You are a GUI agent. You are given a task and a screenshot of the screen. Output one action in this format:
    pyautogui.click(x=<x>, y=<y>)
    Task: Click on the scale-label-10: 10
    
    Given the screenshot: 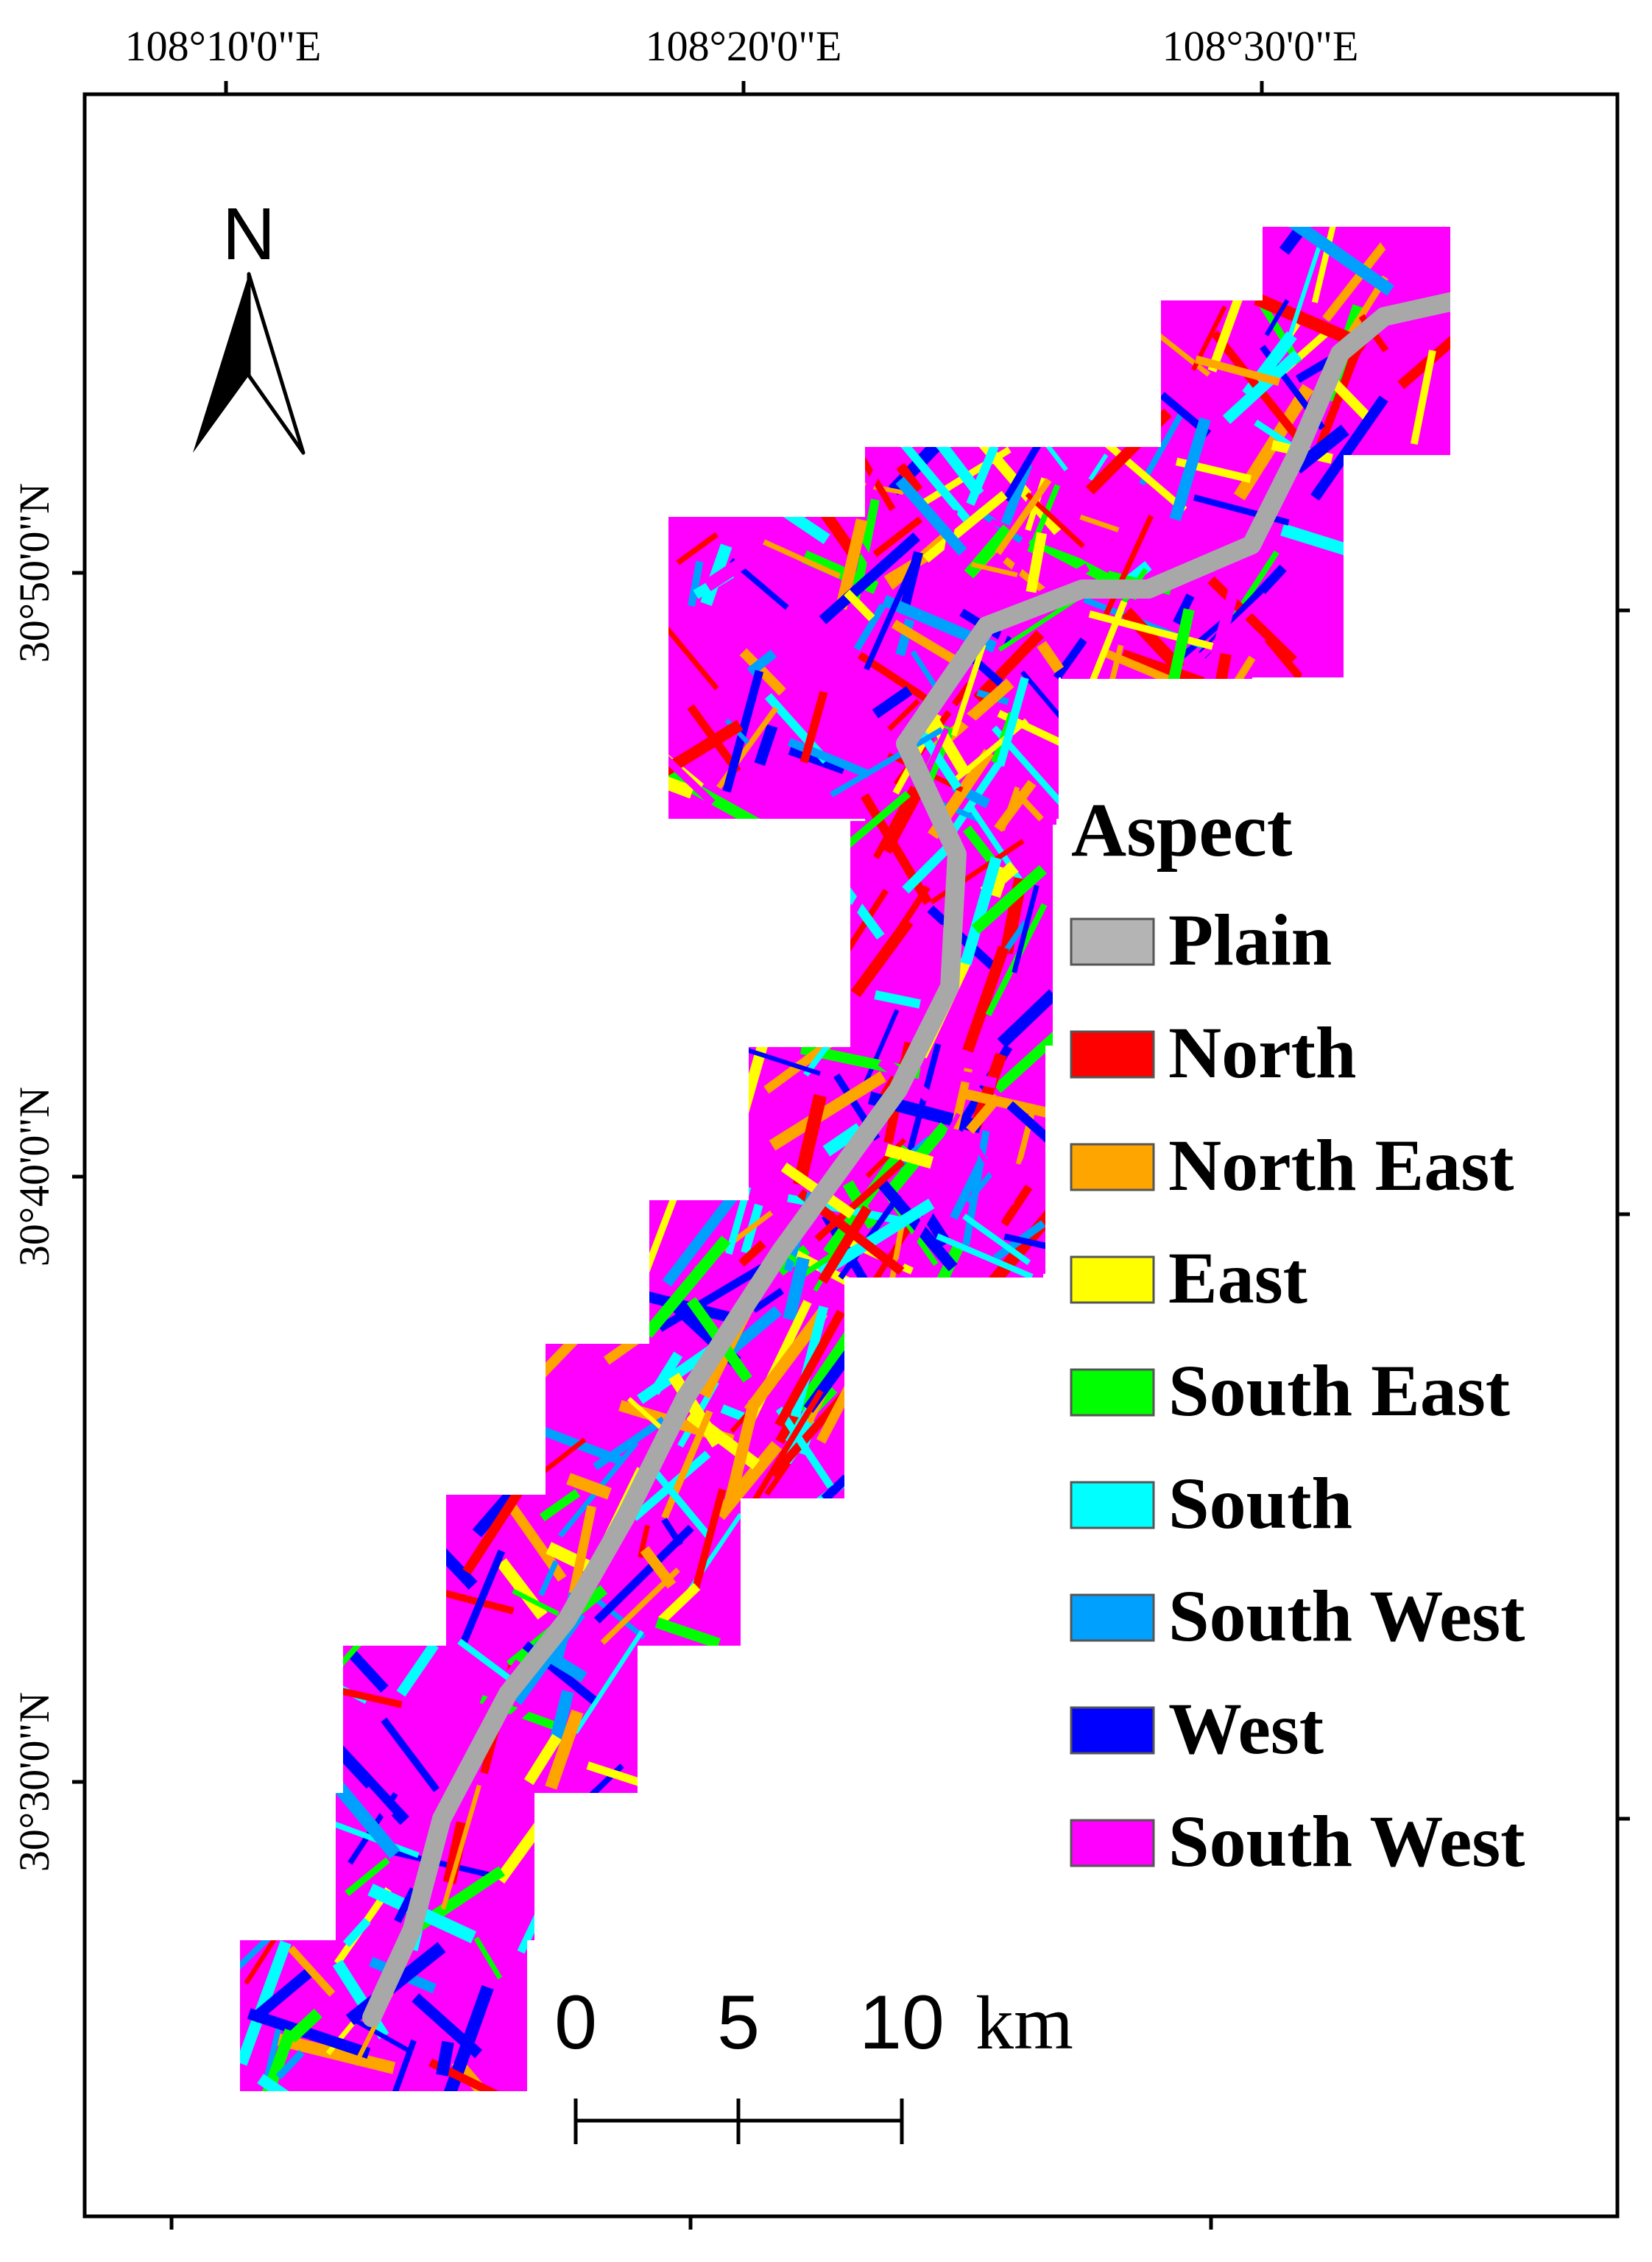 What is the action you would take?
    pyautogui.click(x=902, y=2022)
    